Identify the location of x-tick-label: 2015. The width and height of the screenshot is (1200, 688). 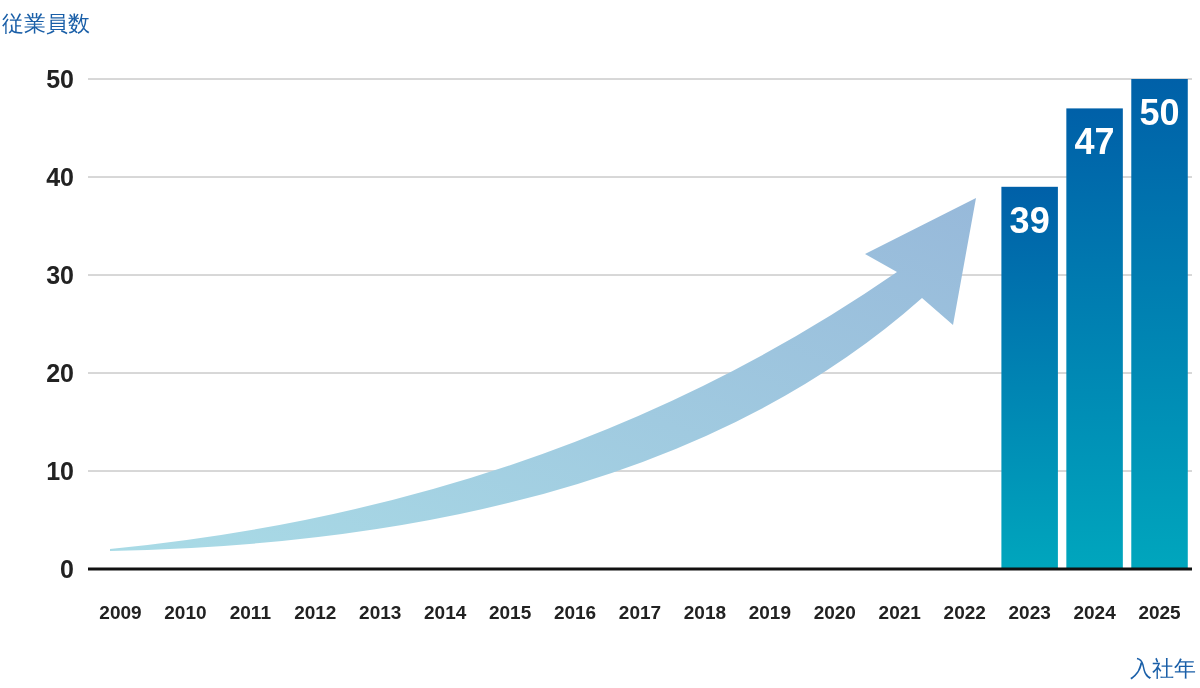
(510, 612).